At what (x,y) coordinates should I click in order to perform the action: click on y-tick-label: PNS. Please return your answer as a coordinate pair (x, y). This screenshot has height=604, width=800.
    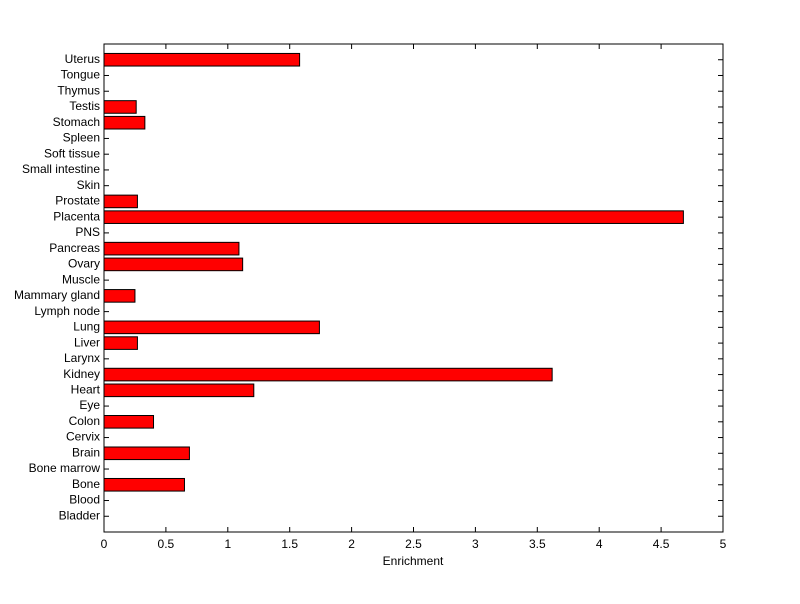
    Looking at the image, I should click on (87, 232).